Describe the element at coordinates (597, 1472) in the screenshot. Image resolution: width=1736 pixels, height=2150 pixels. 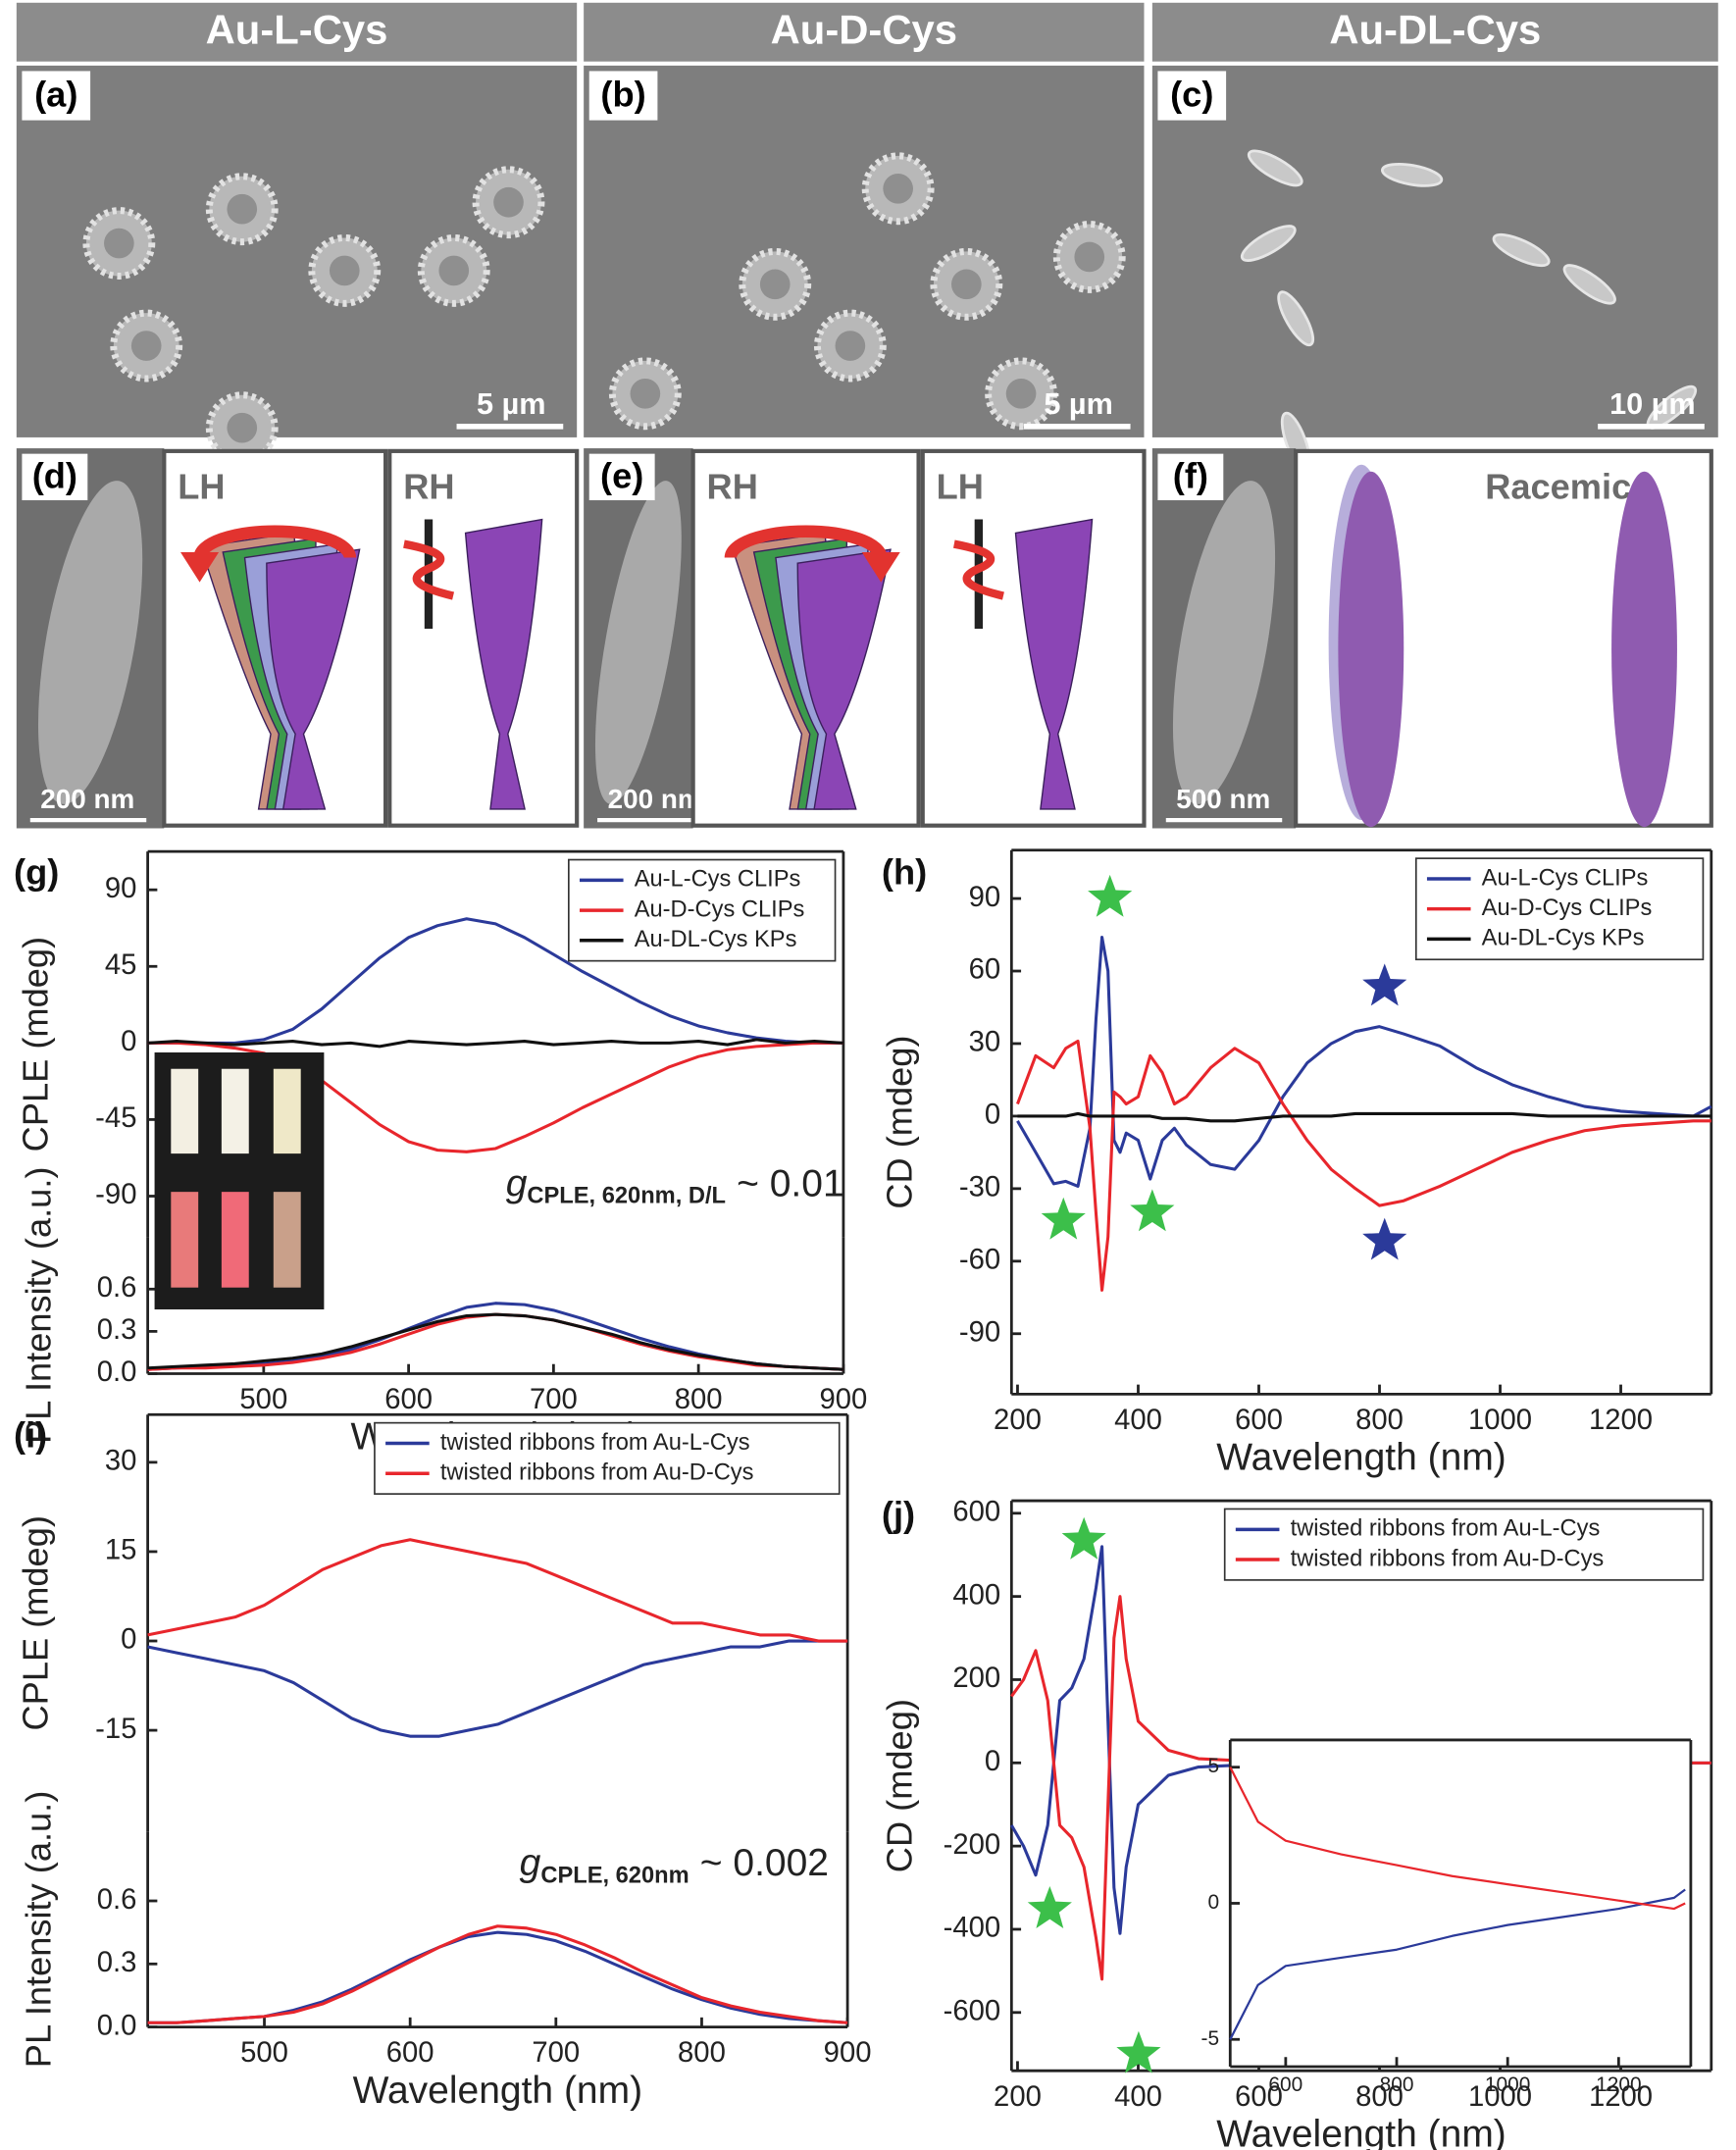
I see `legend-label: twisted ribbons from Au-D-Cys` at that location.